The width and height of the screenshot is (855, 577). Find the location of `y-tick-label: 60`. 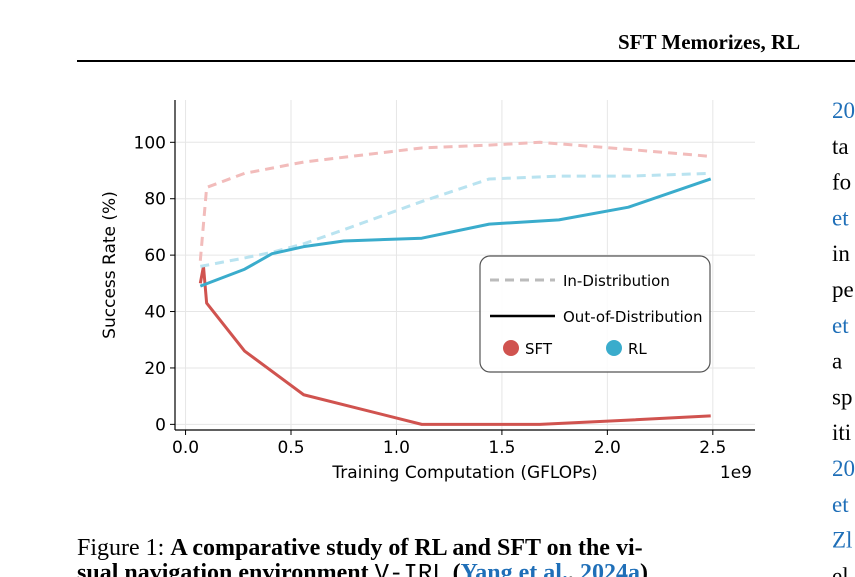

y-tick-label: 60 is located at coordinates (155, 256).